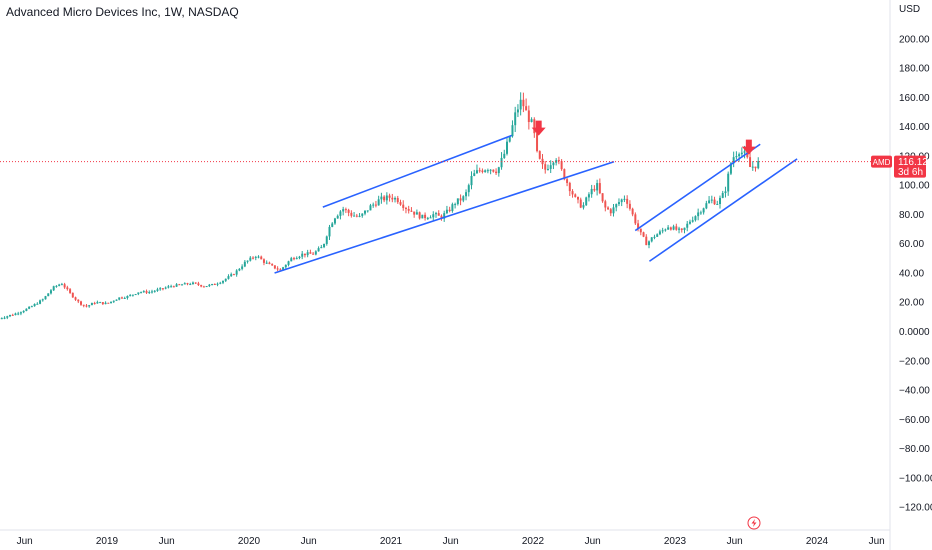  Describe the element at coordinates (754, 523) in the screenshot. I see `lightning-icon` at that location.